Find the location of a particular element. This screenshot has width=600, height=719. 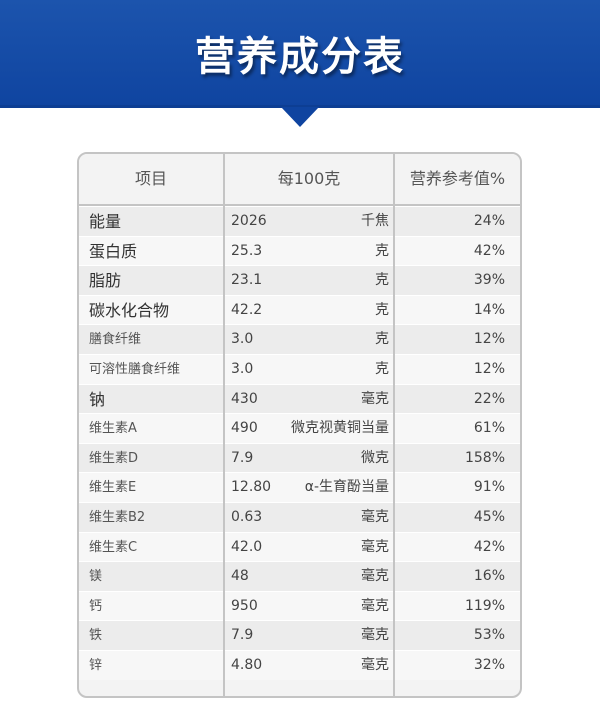

nutrient-name: 维生素C is located at coordinates (113, 547).